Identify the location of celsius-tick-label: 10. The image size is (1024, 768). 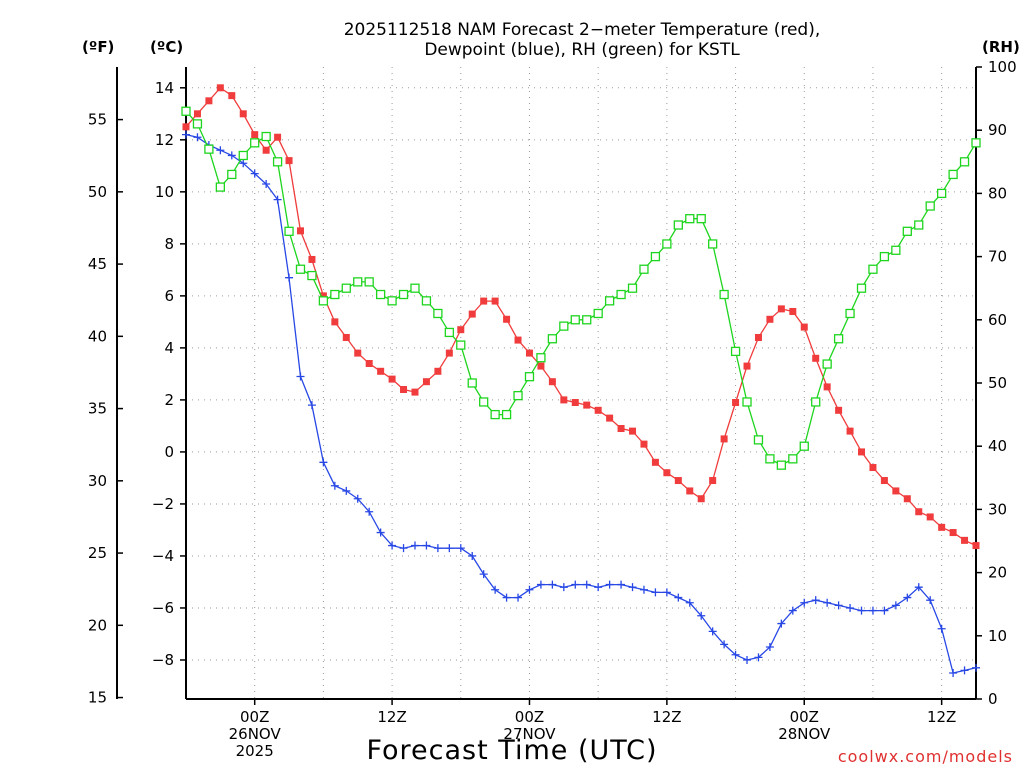
(164, 192).